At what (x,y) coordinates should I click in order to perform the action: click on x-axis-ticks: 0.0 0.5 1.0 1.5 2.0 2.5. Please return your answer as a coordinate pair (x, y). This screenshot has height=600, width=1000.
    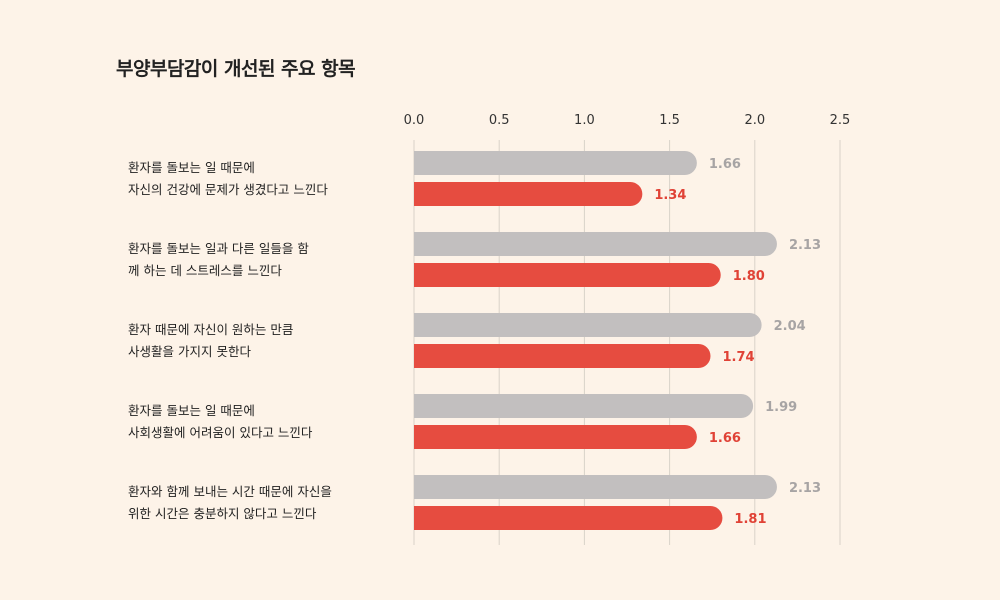
    Looking at the image, I should click on (627, 120).